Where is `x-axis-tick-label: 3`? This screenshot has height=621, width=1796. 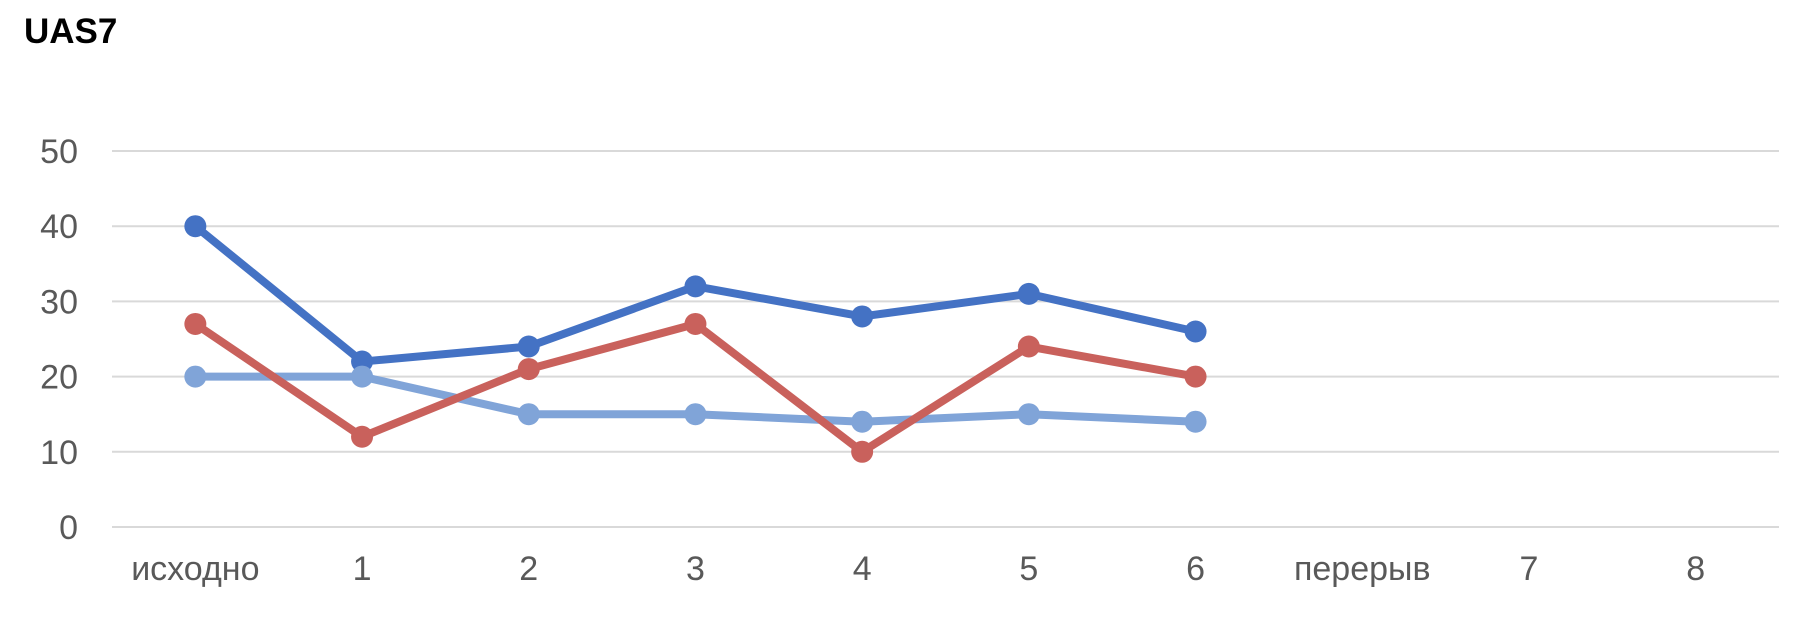
x-axis-tick-label: 3 is located at coordinates (695, 569).